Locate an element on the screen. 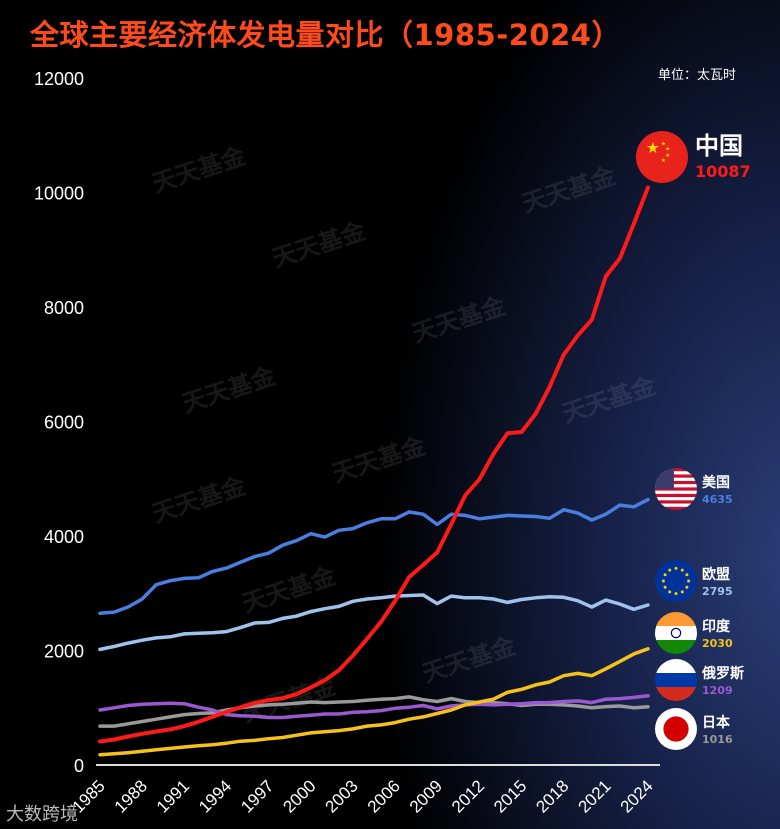 Image resolution: width=780 pixels, height=829 pixels. y-tick-label: 4000 is located at coordinates (64, 537).